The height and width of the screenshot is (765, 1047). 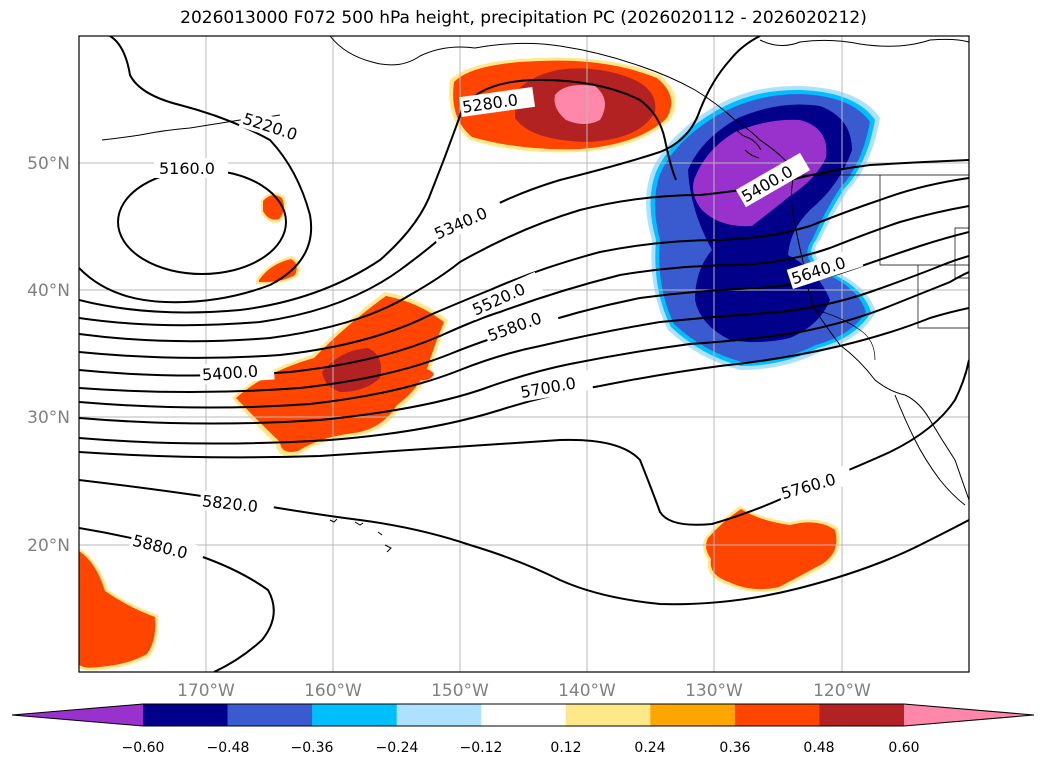 What do you see at coordinates (562, 105) in the screenshot?
I see `positive-anomaly-alaska-gulf` at bounding box center [562, 105].